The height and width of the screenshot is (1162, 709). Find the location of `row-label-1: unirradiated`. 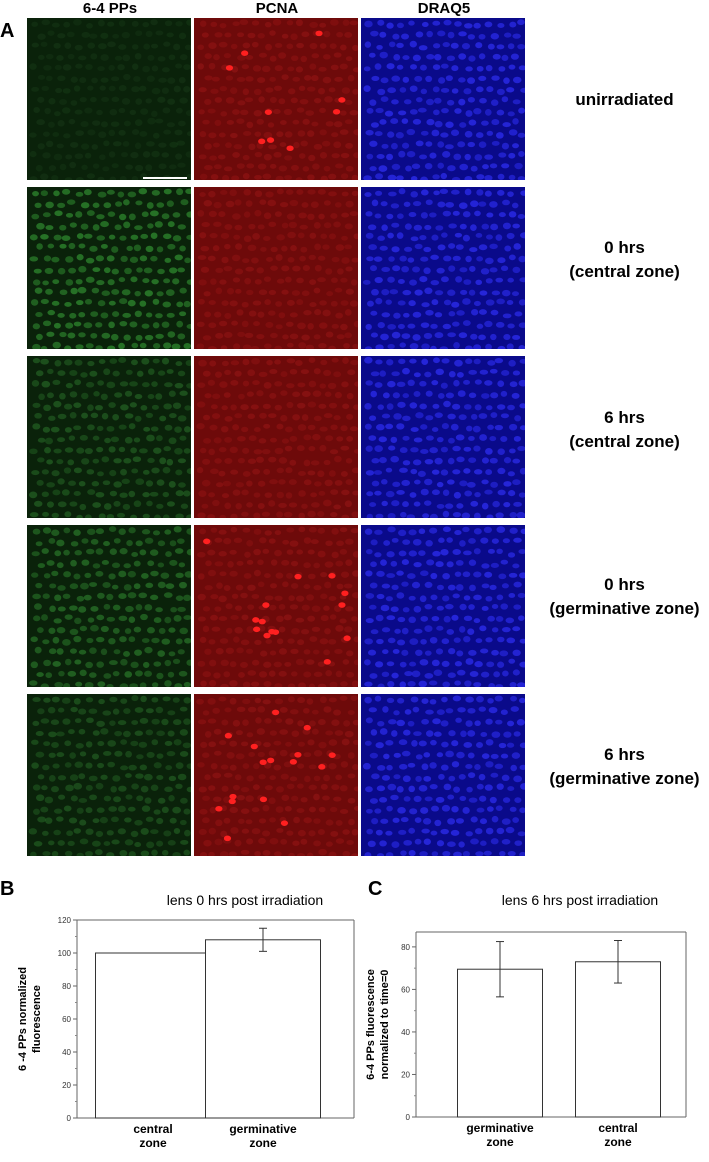

row-label-1: unirradiated is located at coordinates (624, 100).